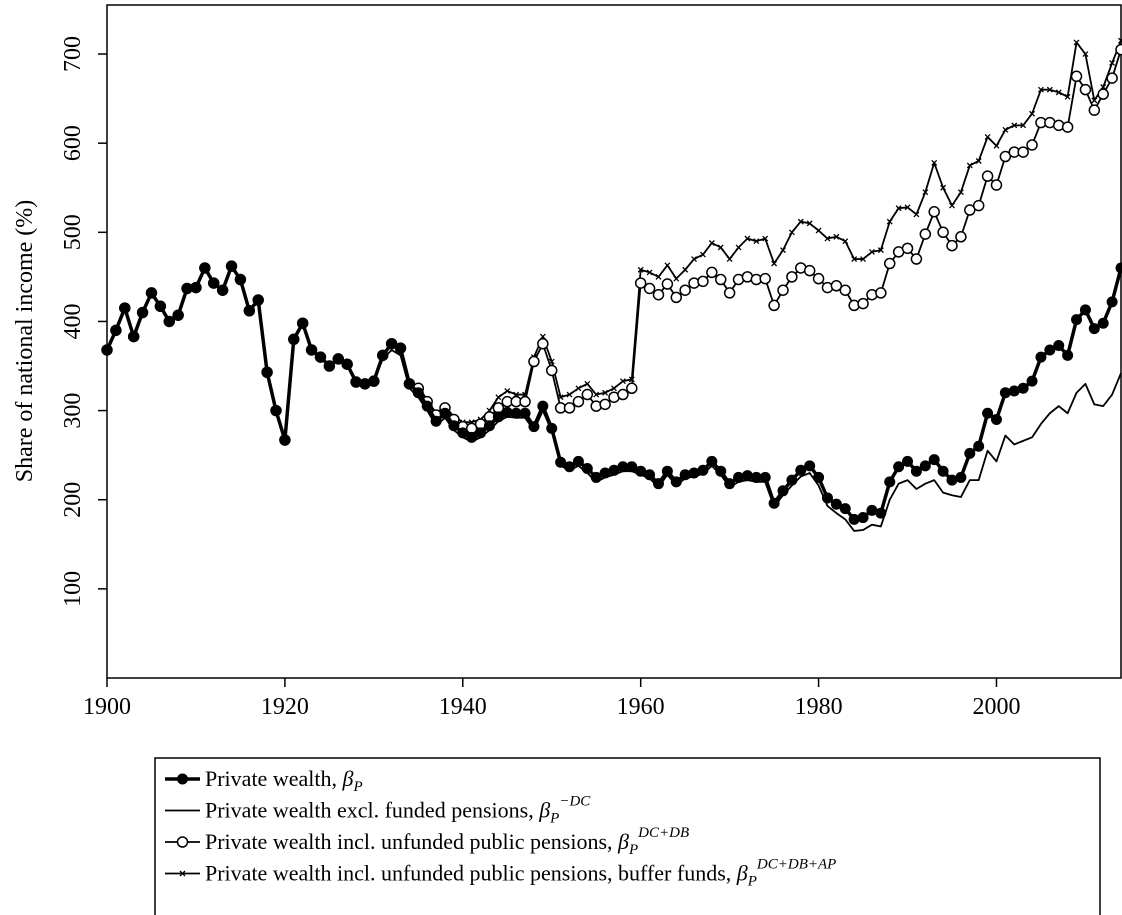 The image size is (1122, 915). Describe the element at coordinates (544, 810) in the screenshot. I see `legend-symbol: β` at that location.